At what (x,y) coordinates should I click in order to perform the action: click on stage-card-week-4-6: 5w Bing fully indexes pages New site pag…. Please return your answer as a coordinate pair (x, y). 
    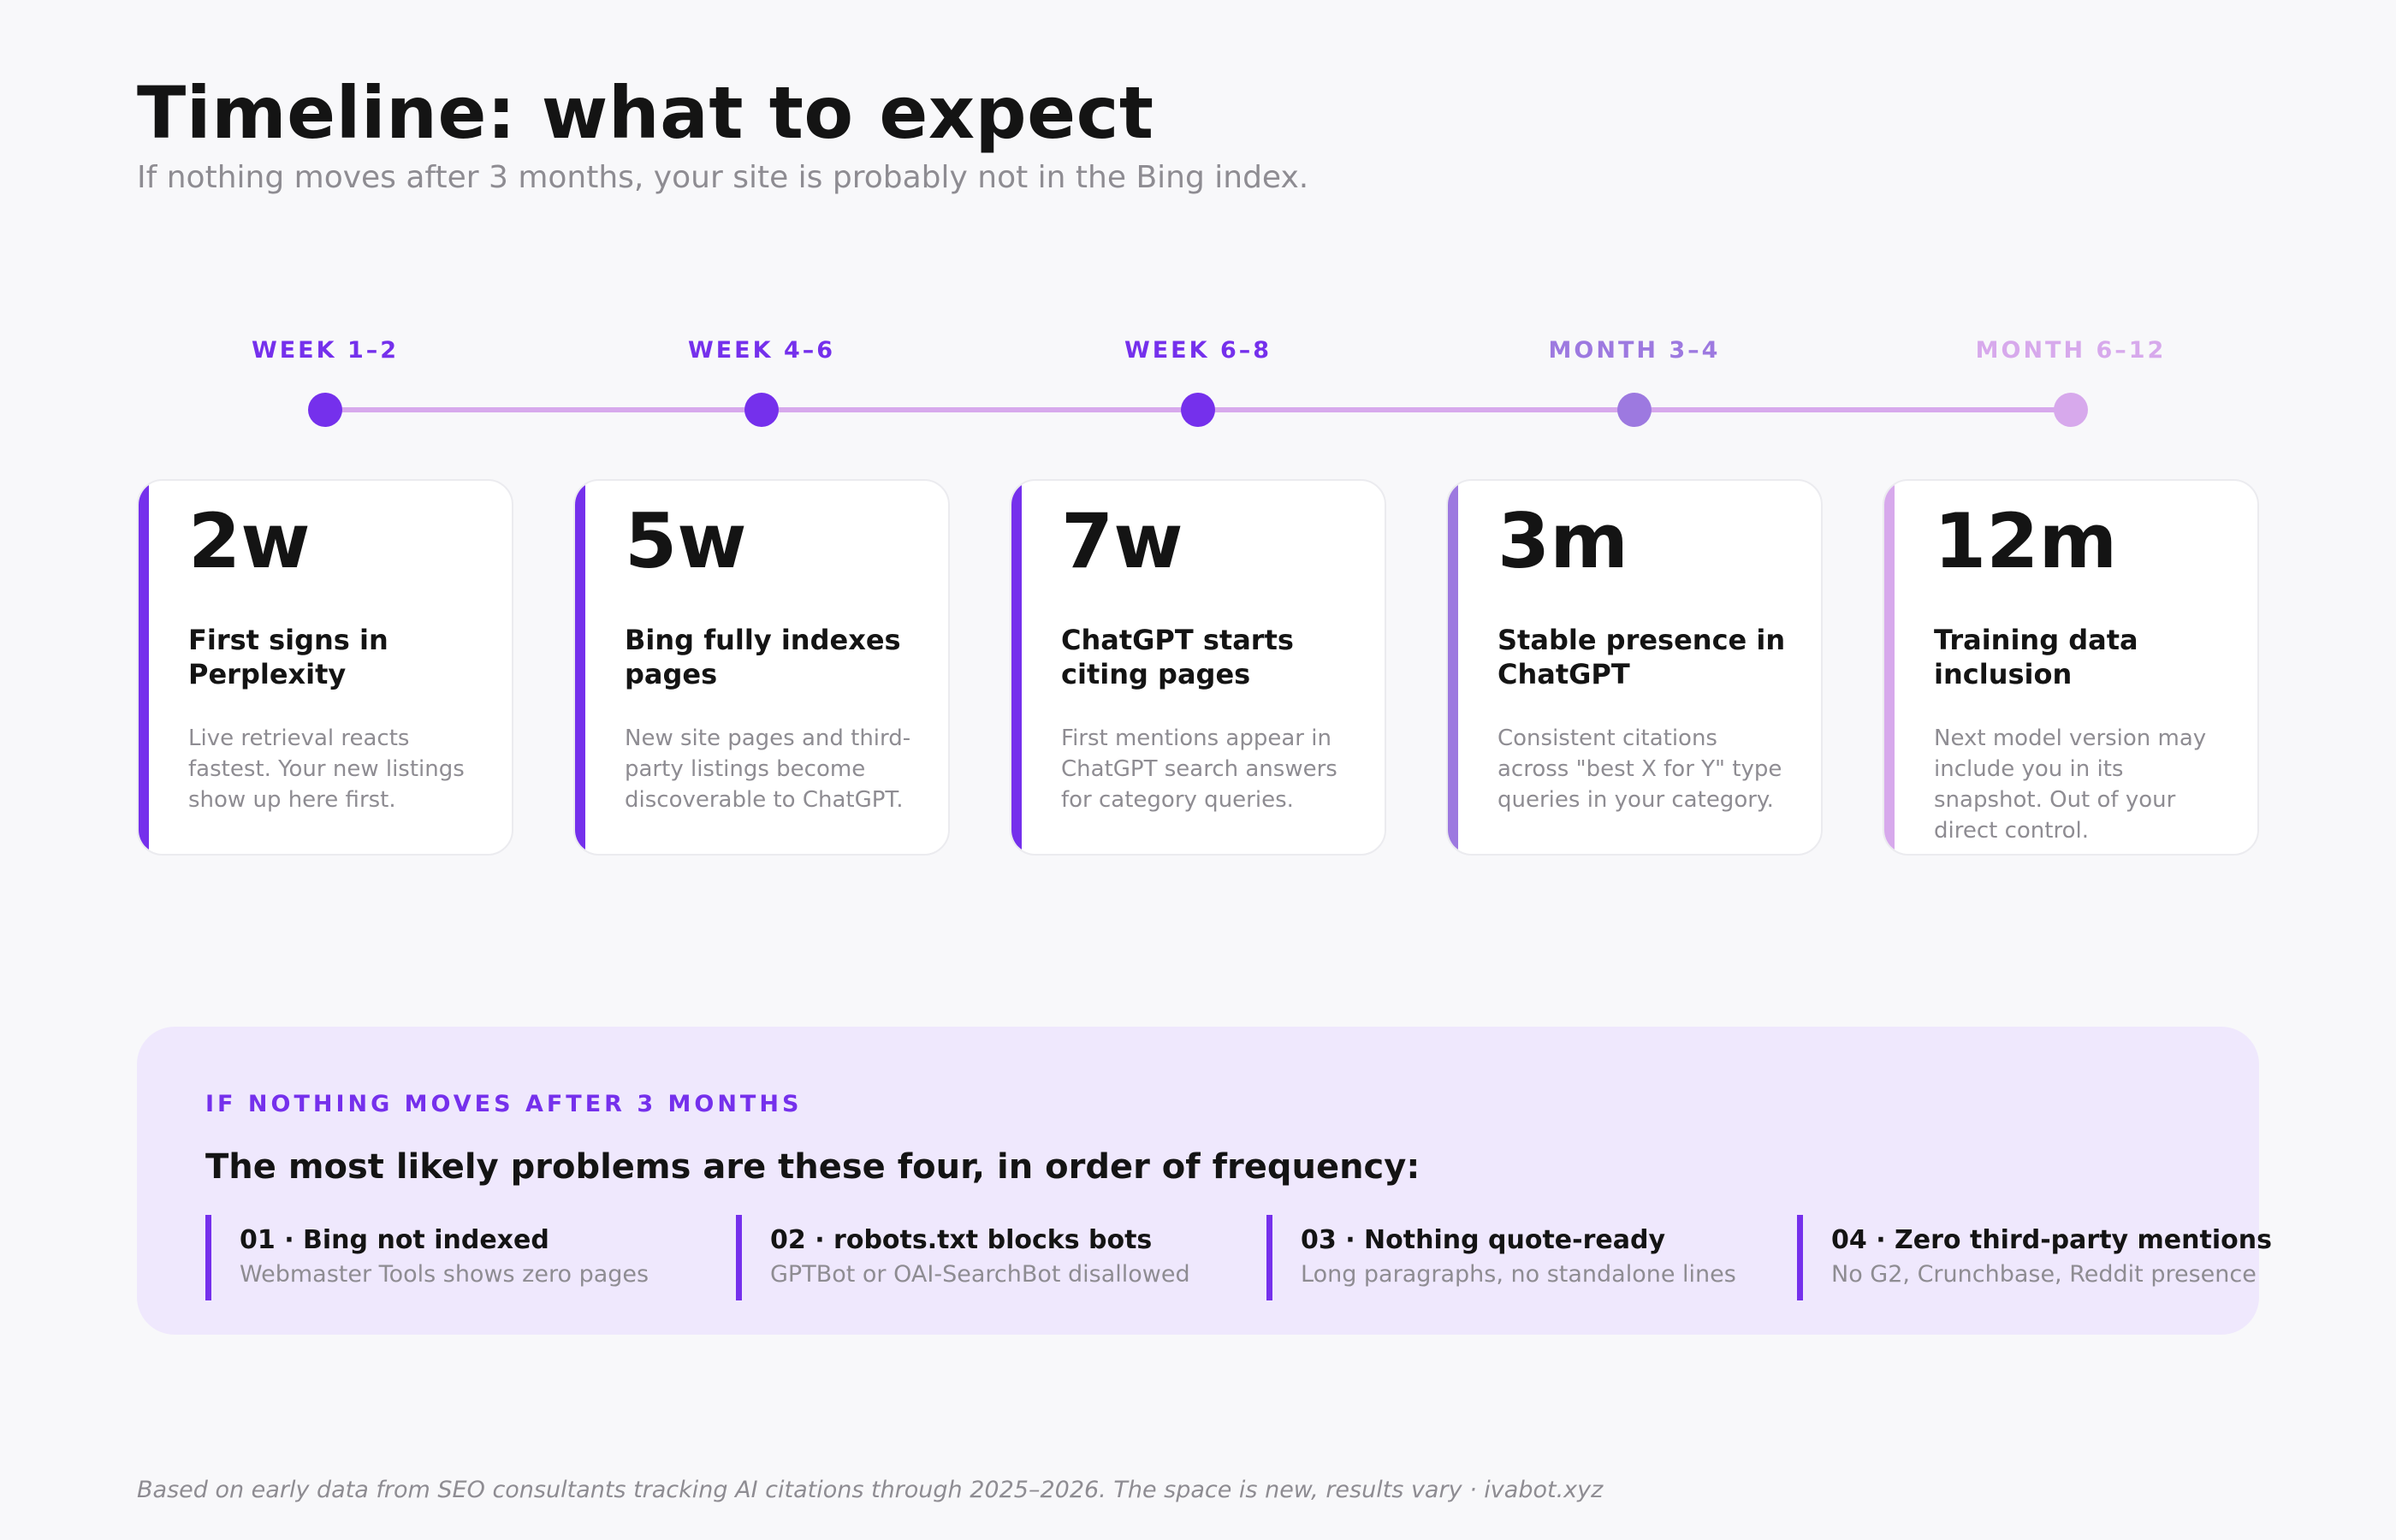
    Looking at the image, I should click on (761, 667).